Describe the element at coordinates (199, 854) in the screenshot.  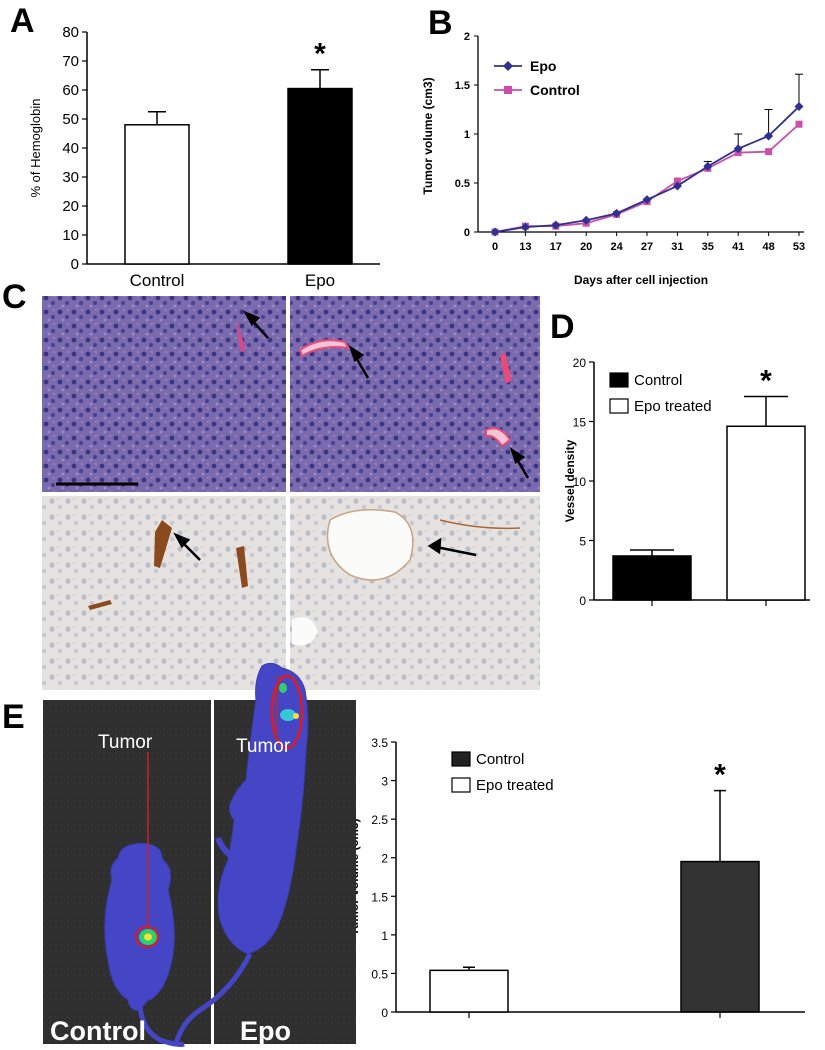
I see `panel-e-images: Tumor Tumor Control Epo` at that location.